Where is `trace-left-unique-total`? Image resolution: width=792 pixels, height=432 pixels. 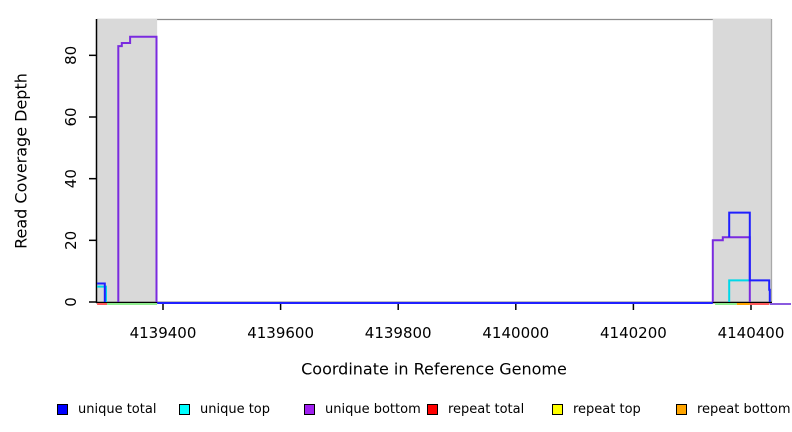
trace-left-unique-total is located at coordinates (101, 292).